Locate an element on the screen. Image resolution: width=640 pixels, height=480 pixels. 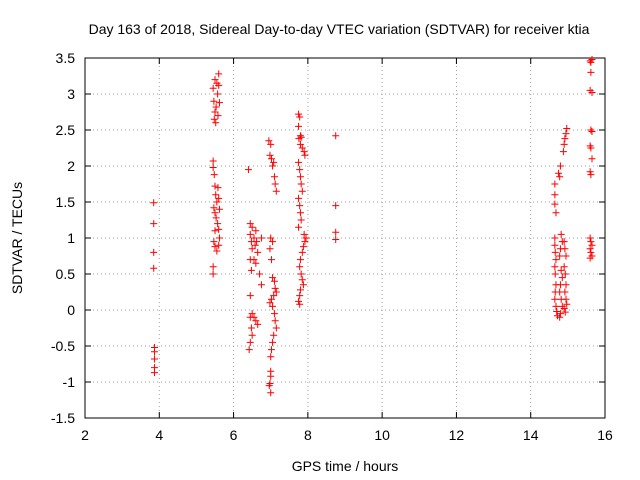
y-tick-label: -1.5 is located at coordinates (63, 418).